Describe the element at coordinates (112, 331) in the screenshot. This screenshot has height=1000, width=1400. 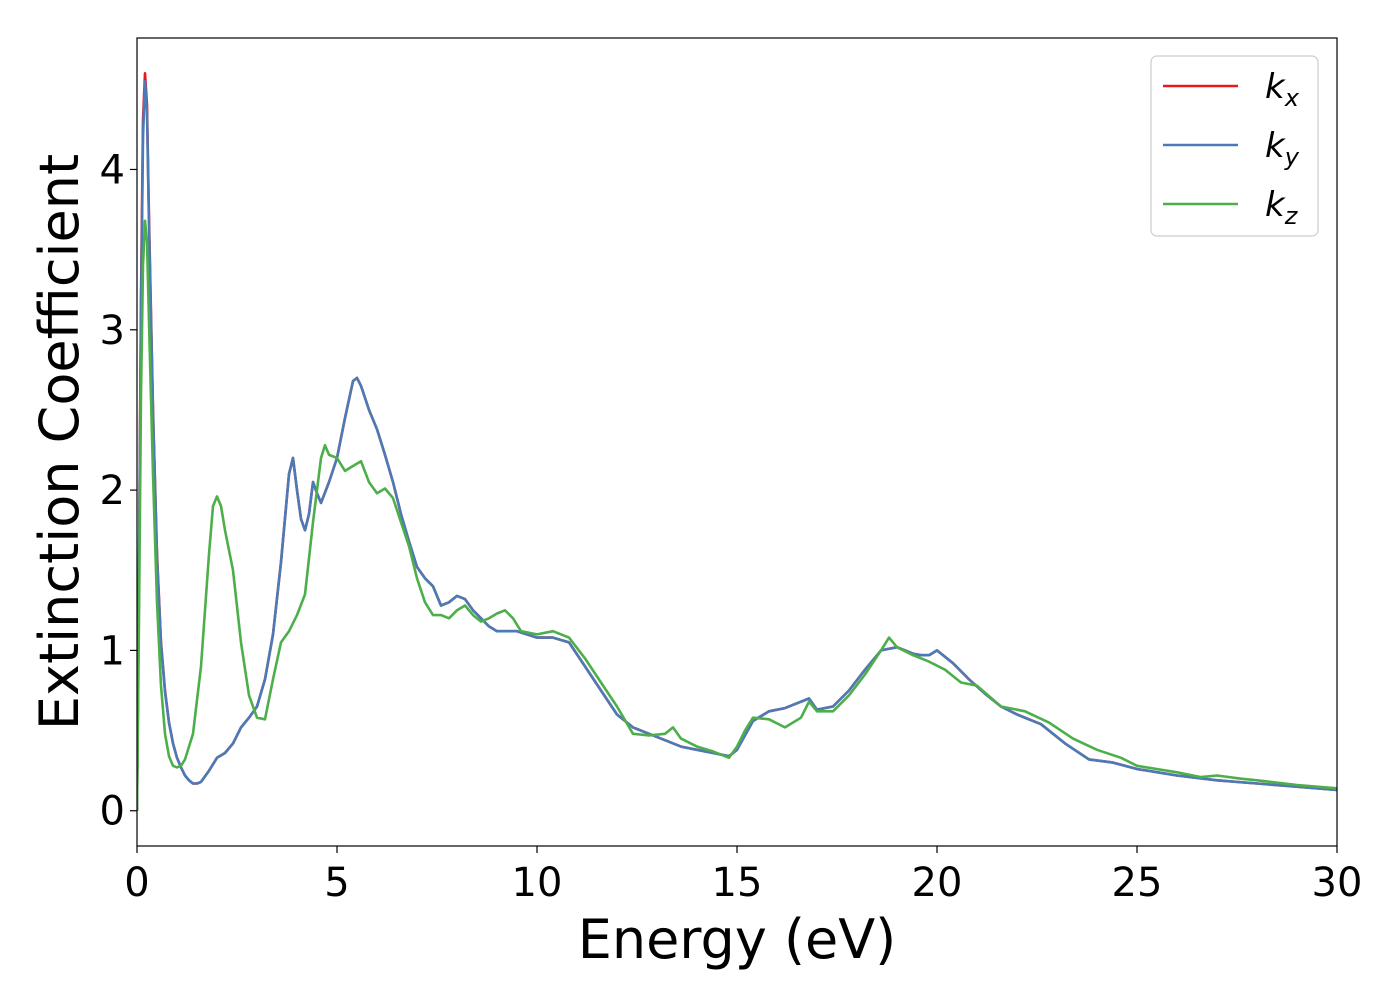
I see `y-tick-label: 3` at that location.